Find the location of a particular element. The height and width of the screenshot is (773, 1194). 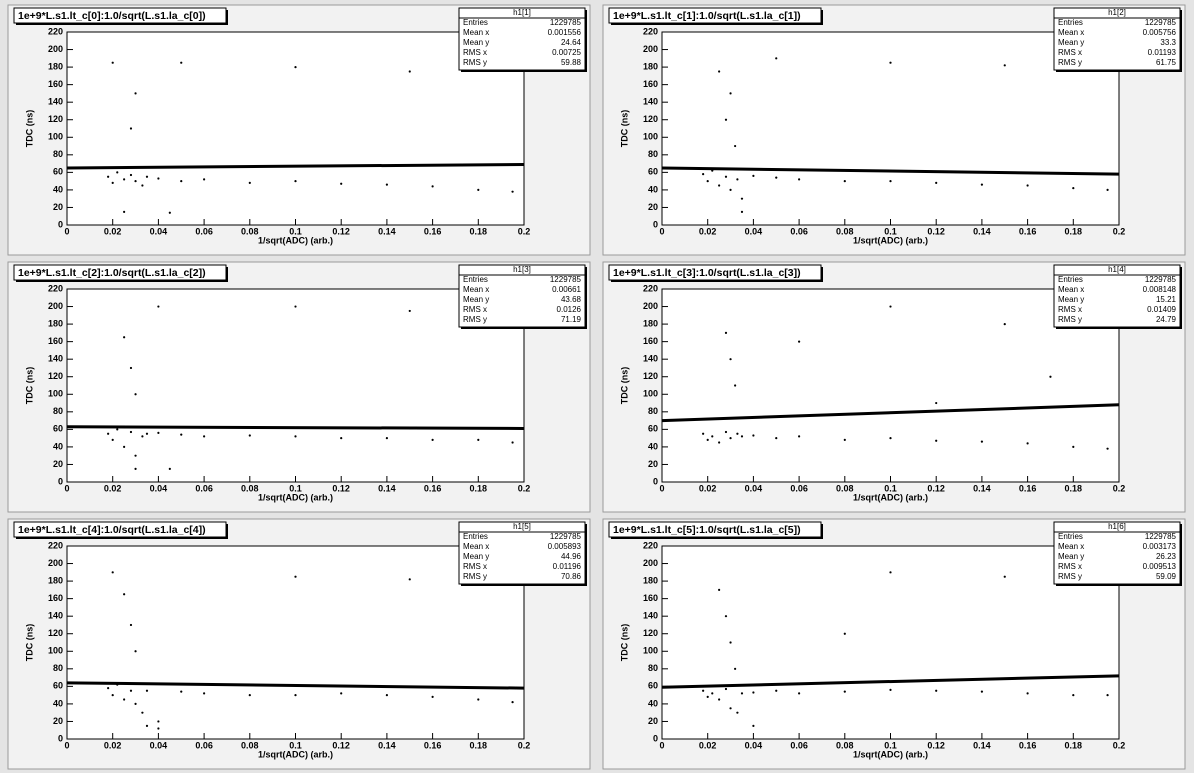

stats-value: 70.86 is located at coordinates (571, 576).